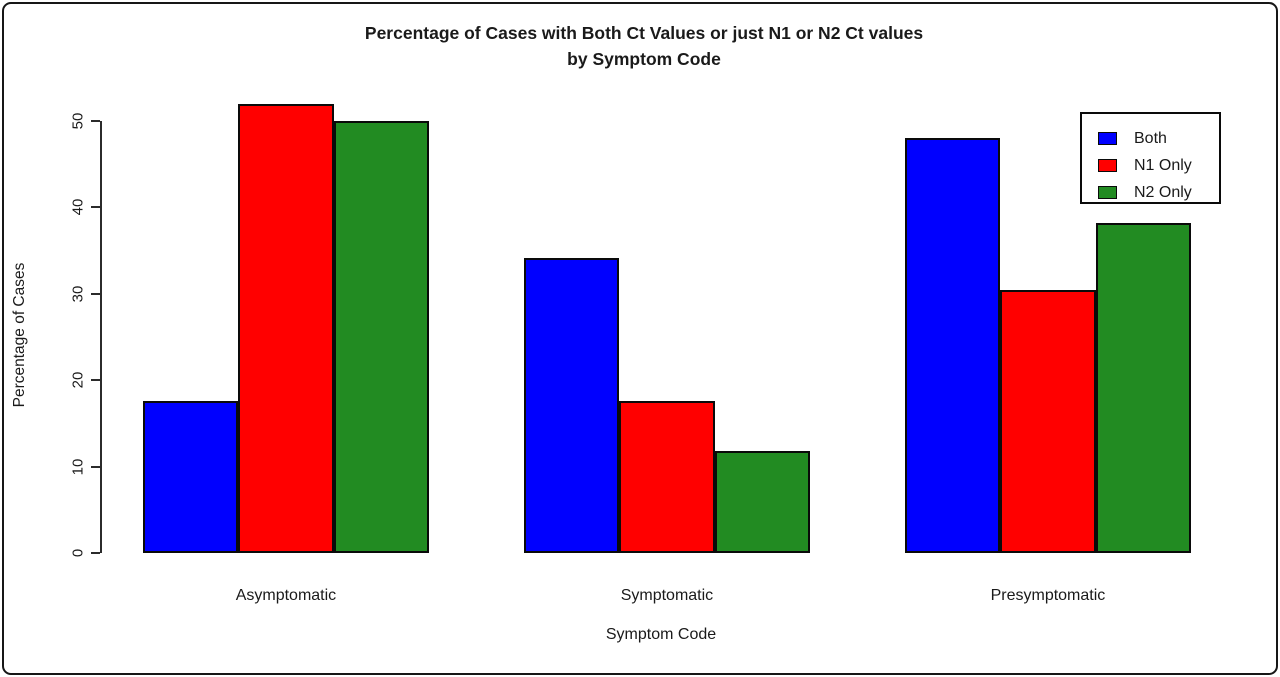 The image size is (1280, 677). Describe the element at coordinates (572, 405) in the screenshot. I see `bar-symptomatic-both` at that location.